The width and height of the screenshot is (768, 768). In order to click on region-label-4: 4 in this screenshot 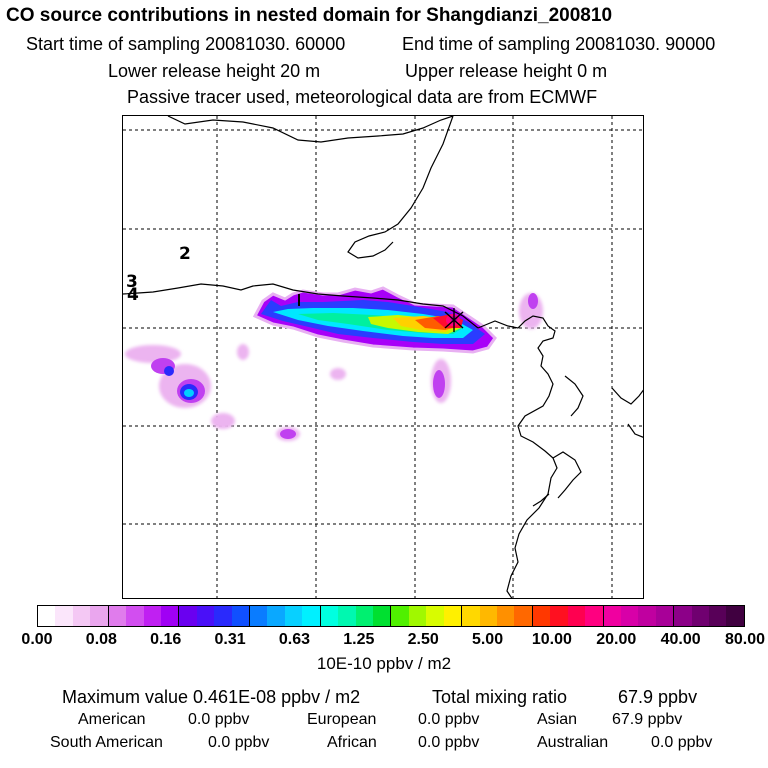, I will do `click(133, 295)`.